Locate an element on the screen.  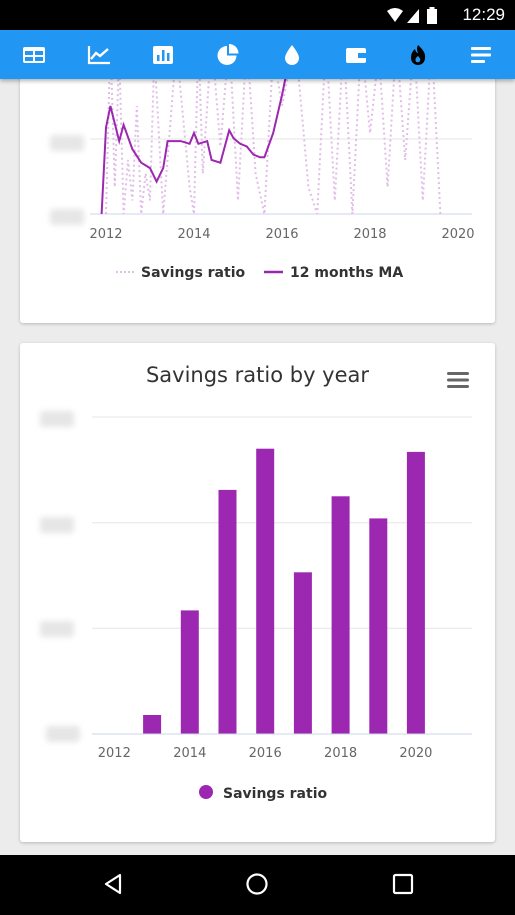
series-12-months-ma-line is located at coordinates (193, 147).